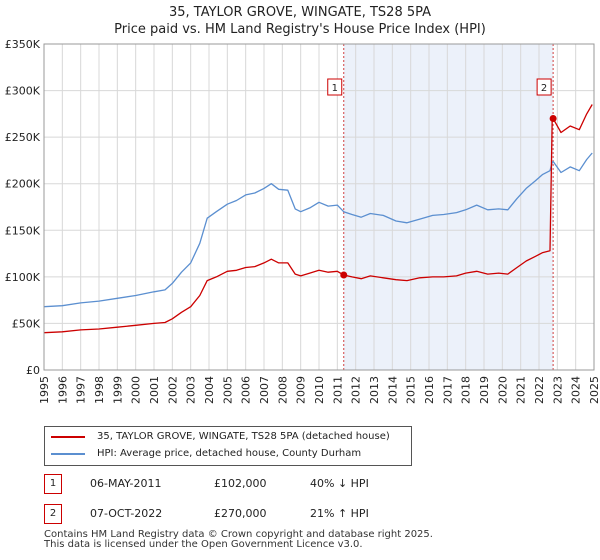  Describe the element at coordinates (282, 390) in the screenshot. I see `x-tick-label: 2008` at that location.